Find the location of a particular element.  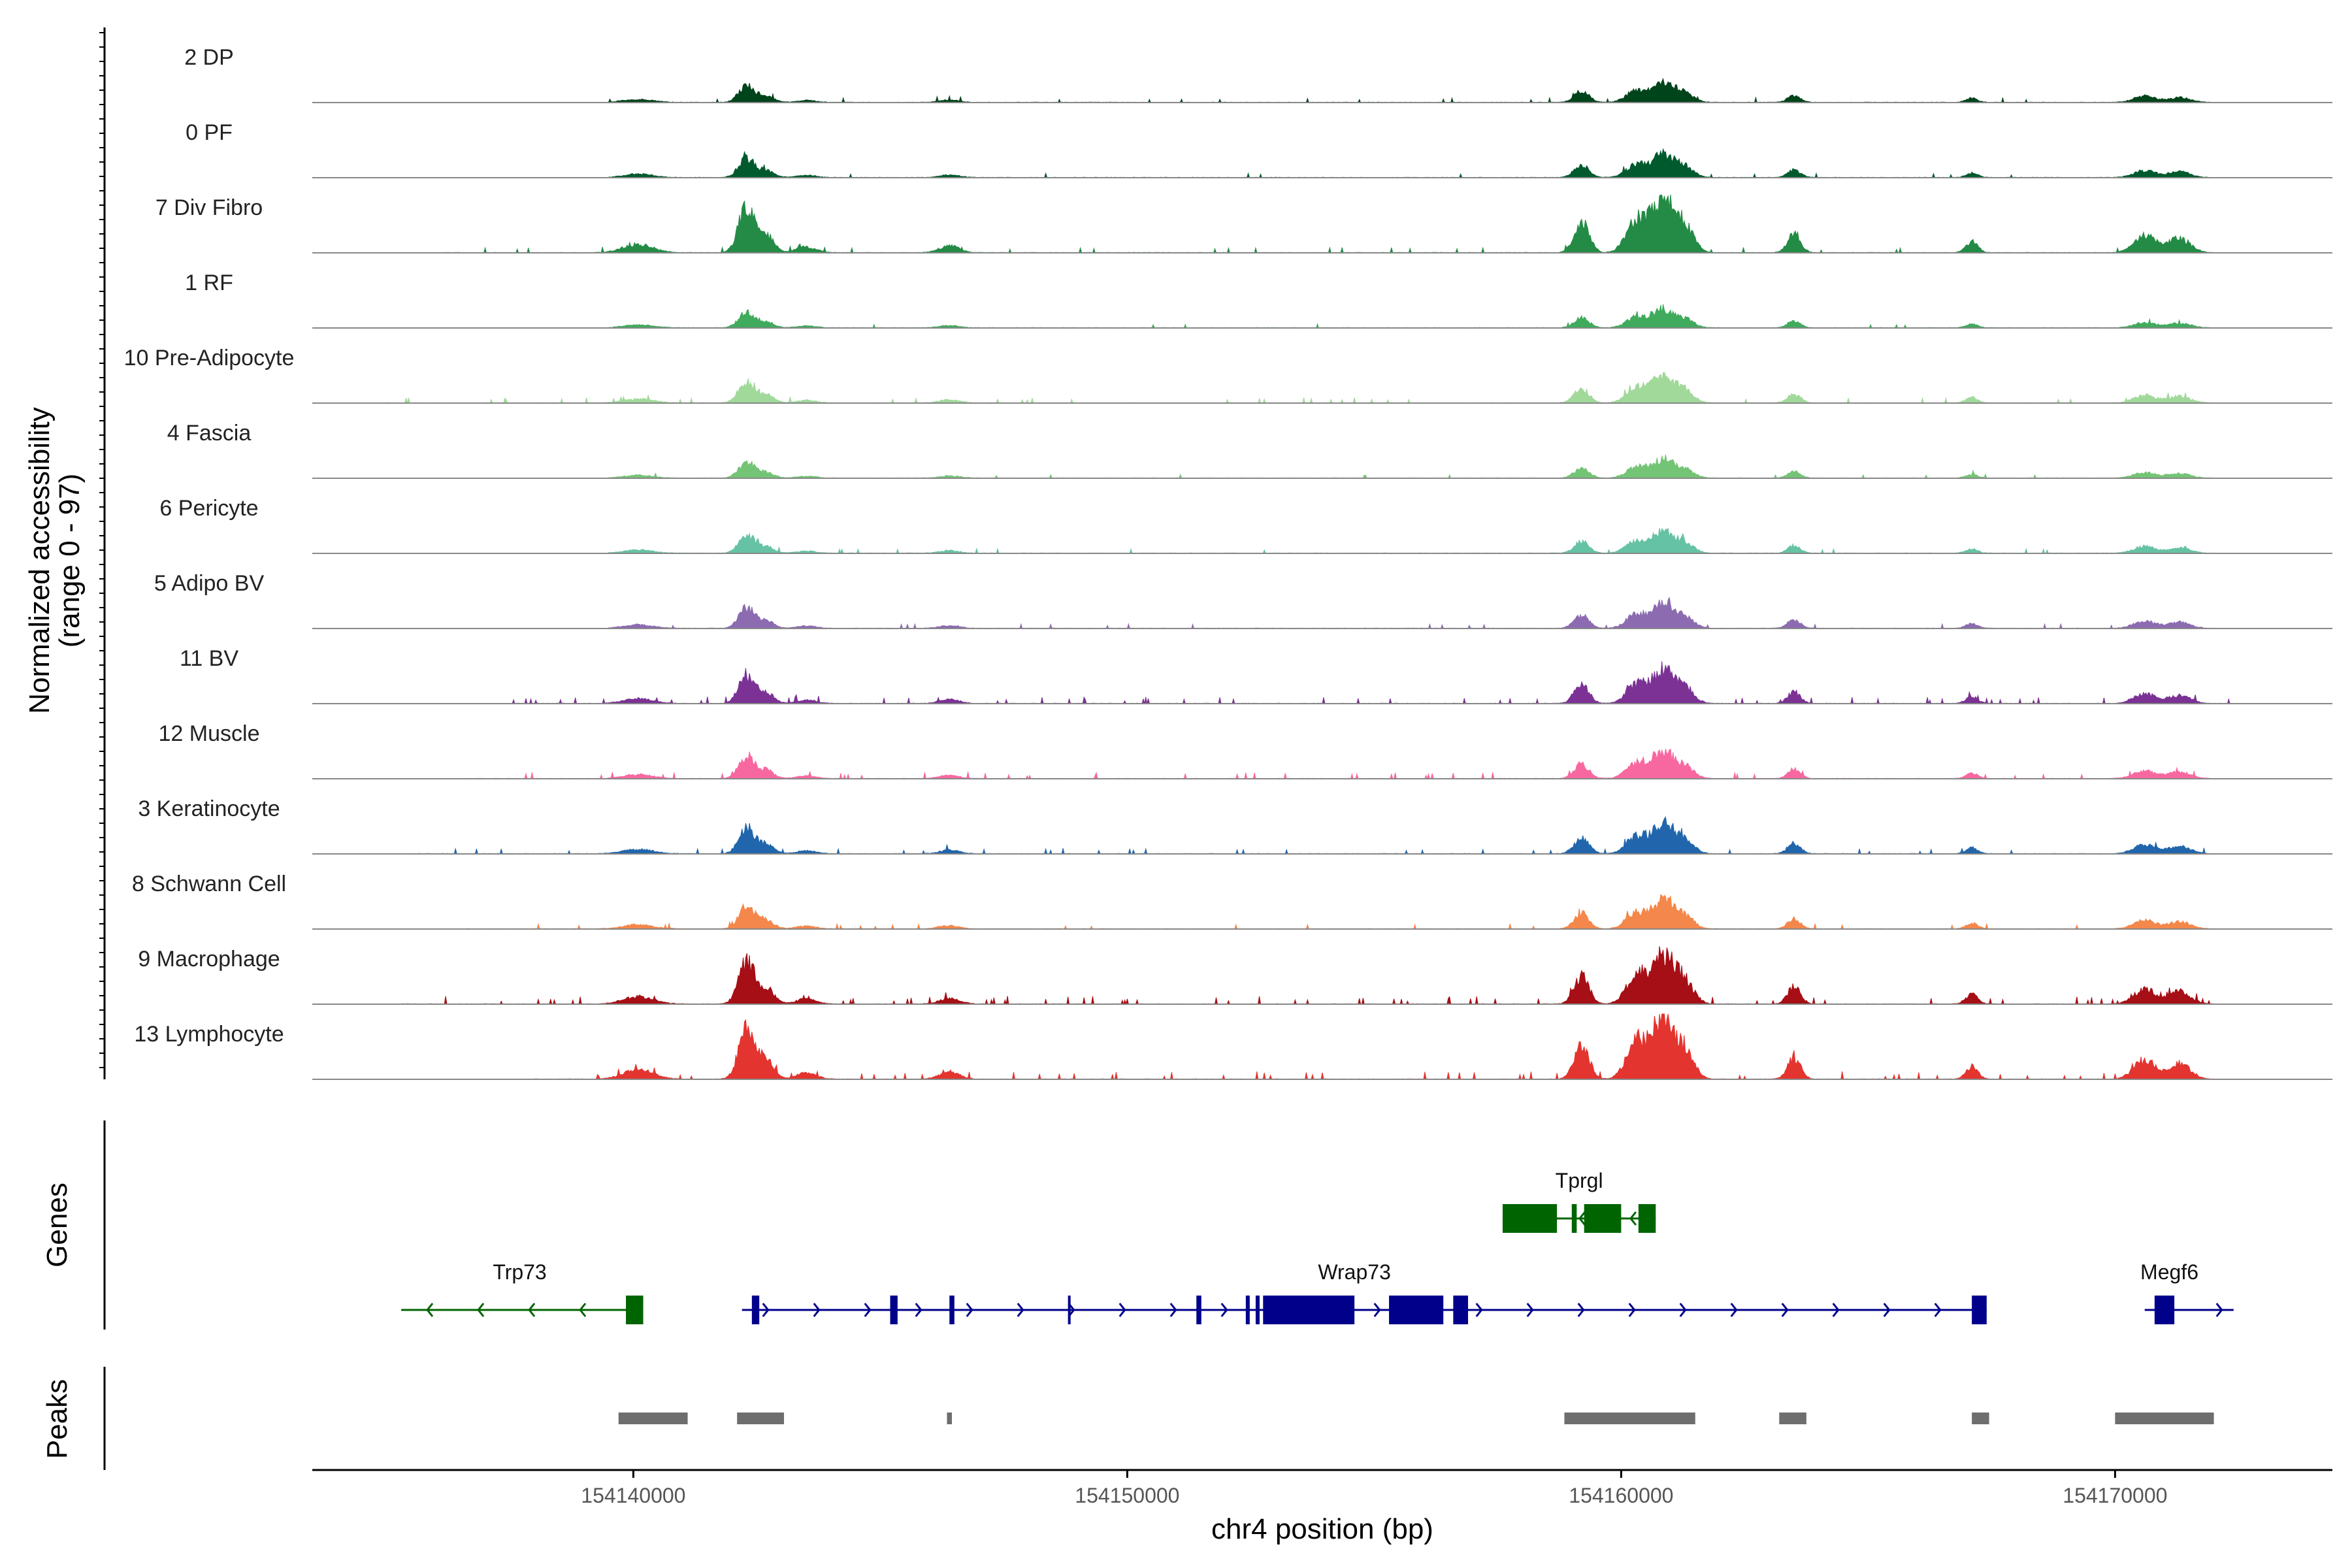

x-axis-ticks: 154140000 154150000 154160000 154170000 is located at coordinates (1374, 1488).